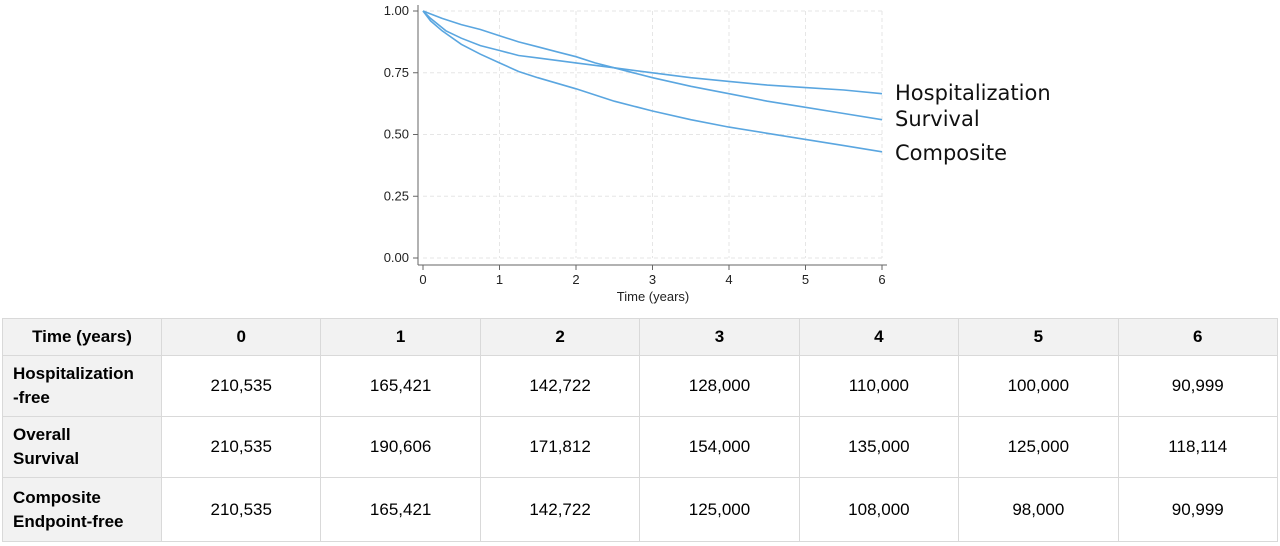 This screenshot has width=1280, height=546. What do you see at coordinates (937, 119) in the screenshot?
I see `series-label-survival: Survival` at bounding box center [937, 119].